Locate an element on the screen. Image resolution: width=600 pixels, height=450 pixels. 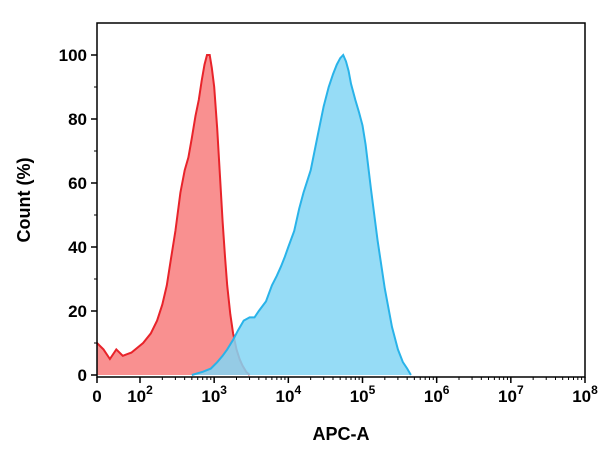
x-axis-ticks: 0 10² 10³ 10⁴ 10⁵ 10⁶ 10⁷ 10⁸ is located at coordinates (345, 391).